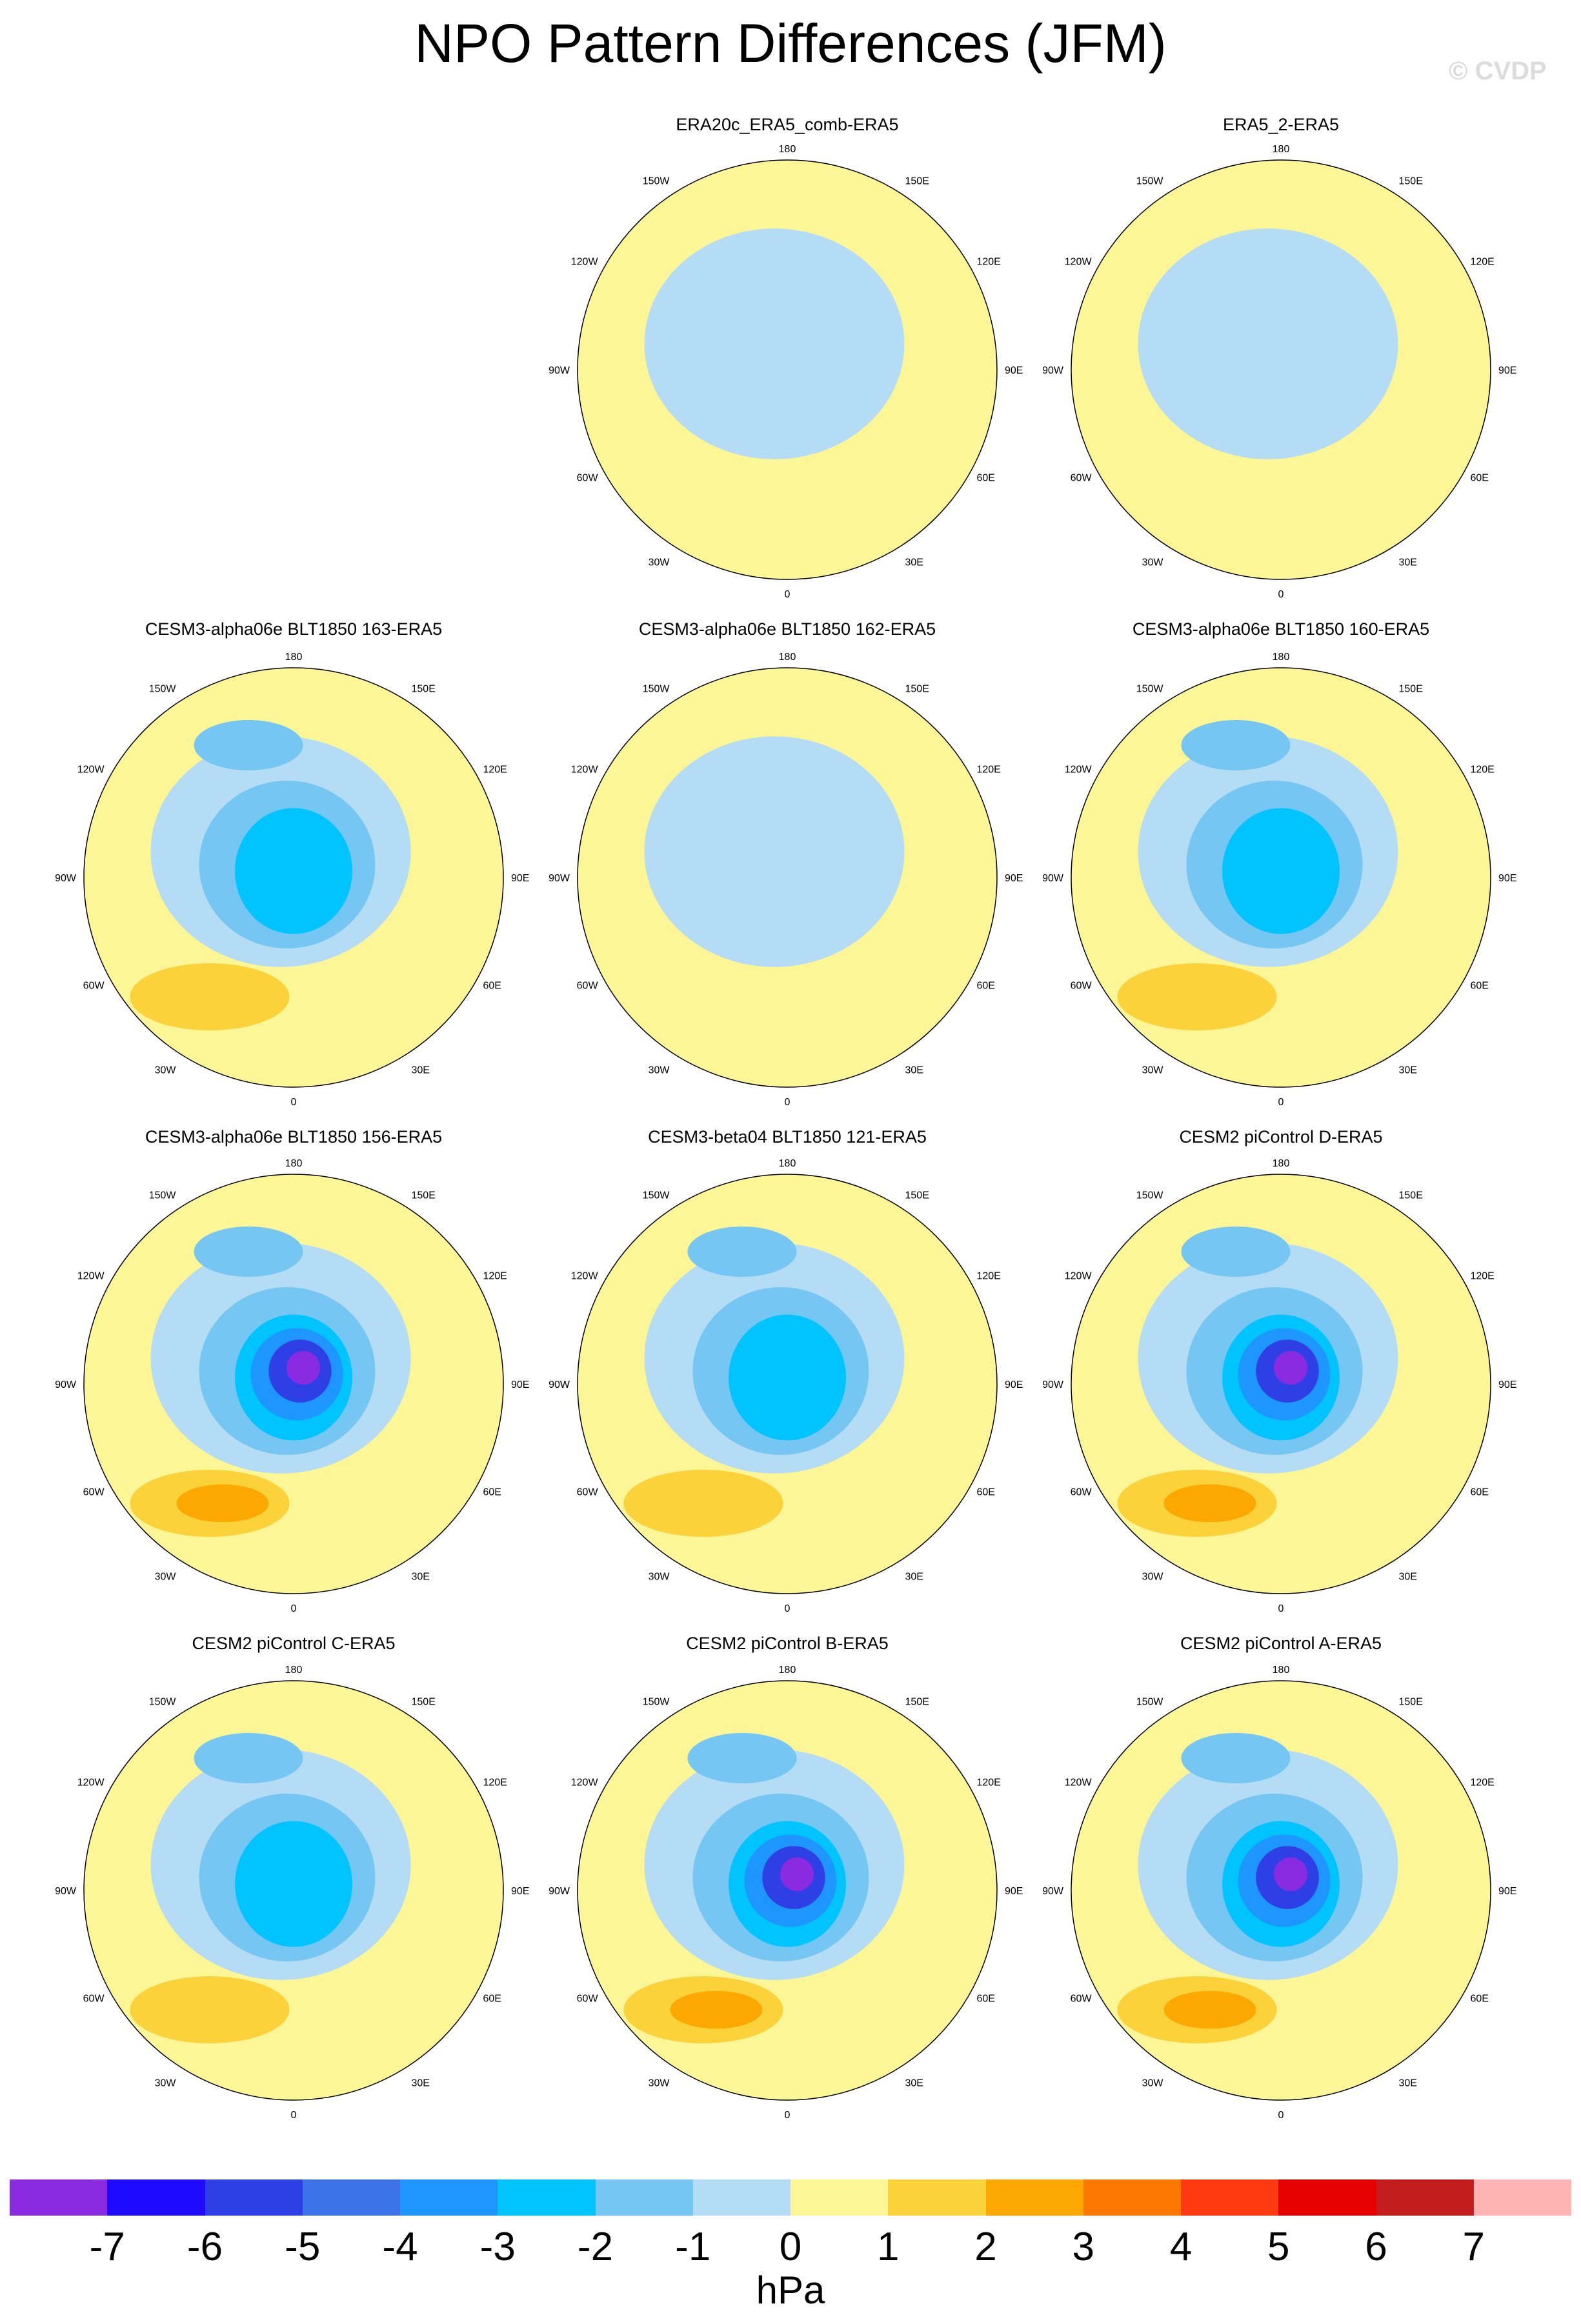 Image resolution: width=1581 pixels, height=2324 pixels. Describe the element at coordinates (294, 1137) in the screenshot. I see `panel-title: CESM3-alpha06e BLT1850 156-ERA5` at that location.